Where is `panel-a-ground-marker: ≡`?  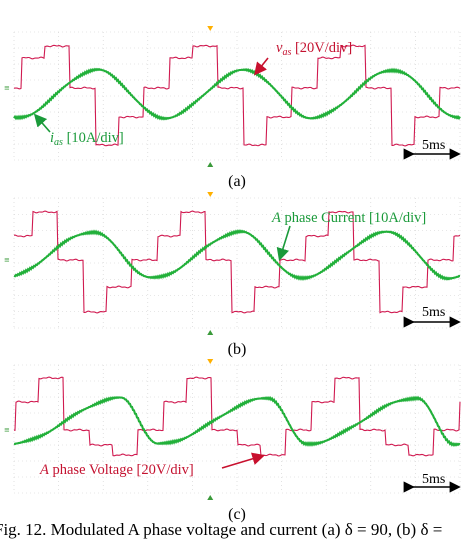 panel-a-ground-marker: ≡ is located at coordinates (7, 88).